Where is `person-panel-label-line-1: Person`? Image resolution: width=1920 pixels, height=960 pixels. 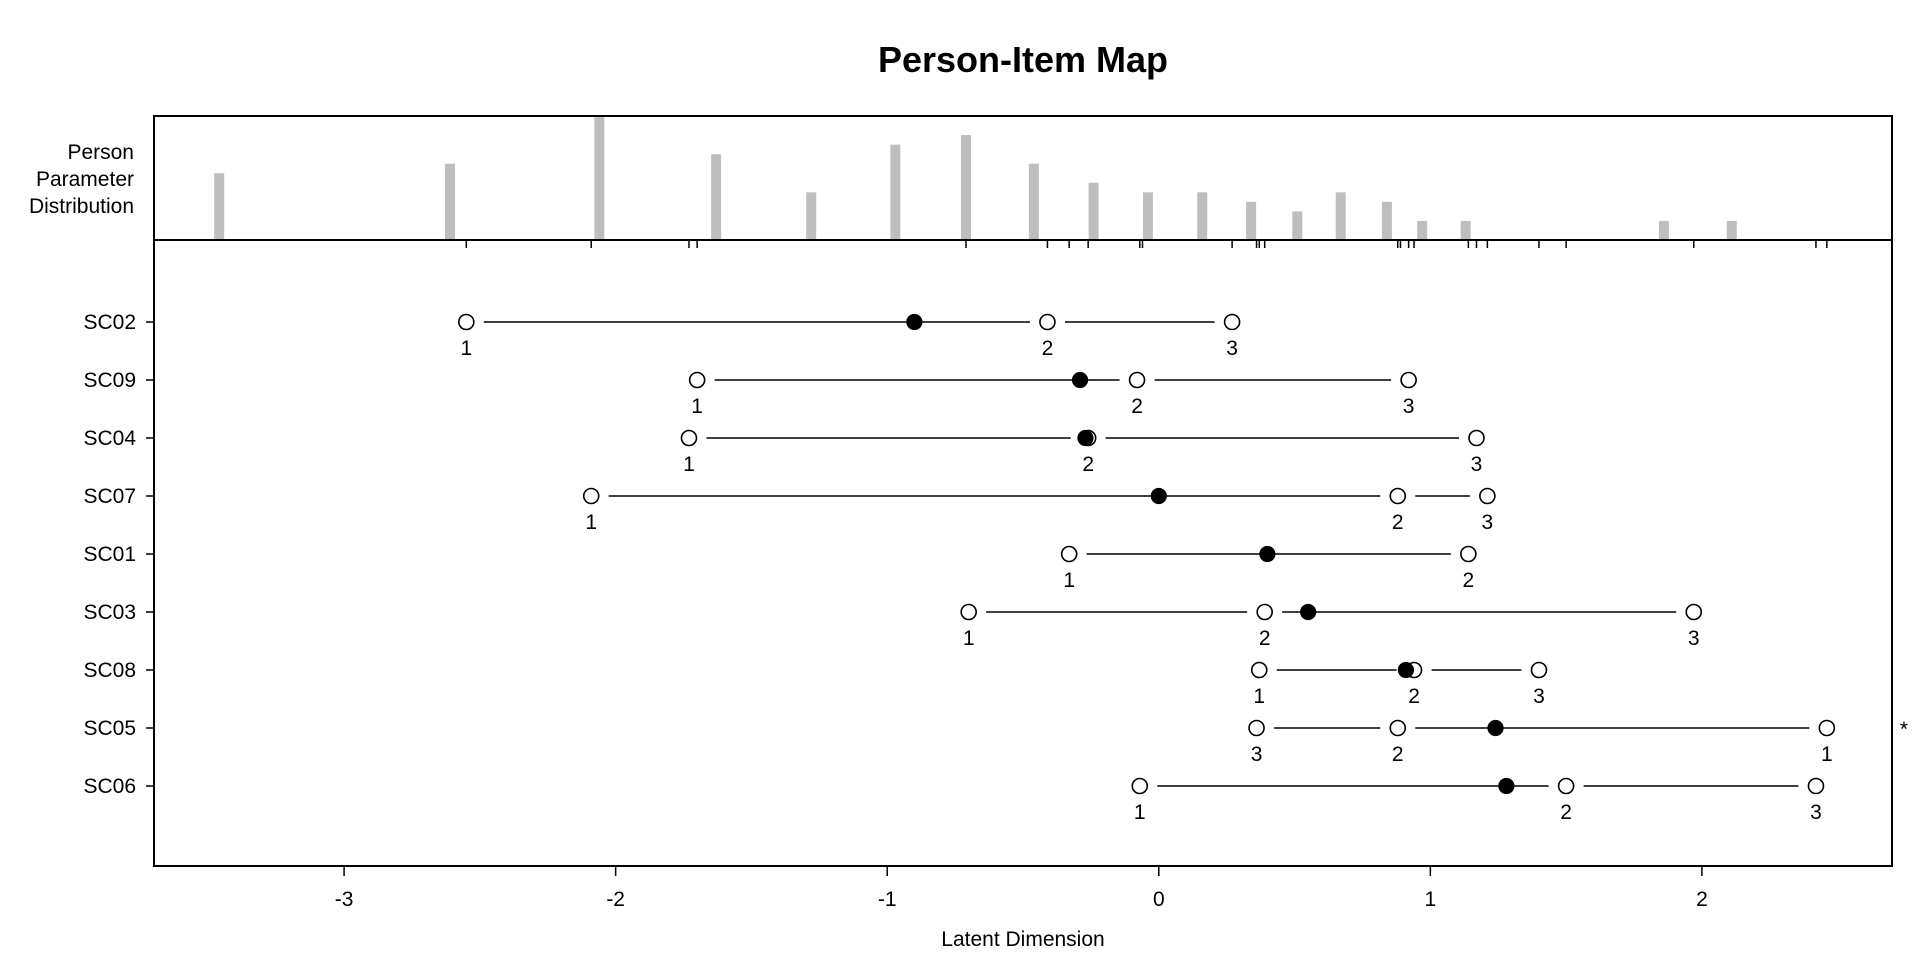
person-panel-label-line-1: Person is located at coordinates (100, 152).